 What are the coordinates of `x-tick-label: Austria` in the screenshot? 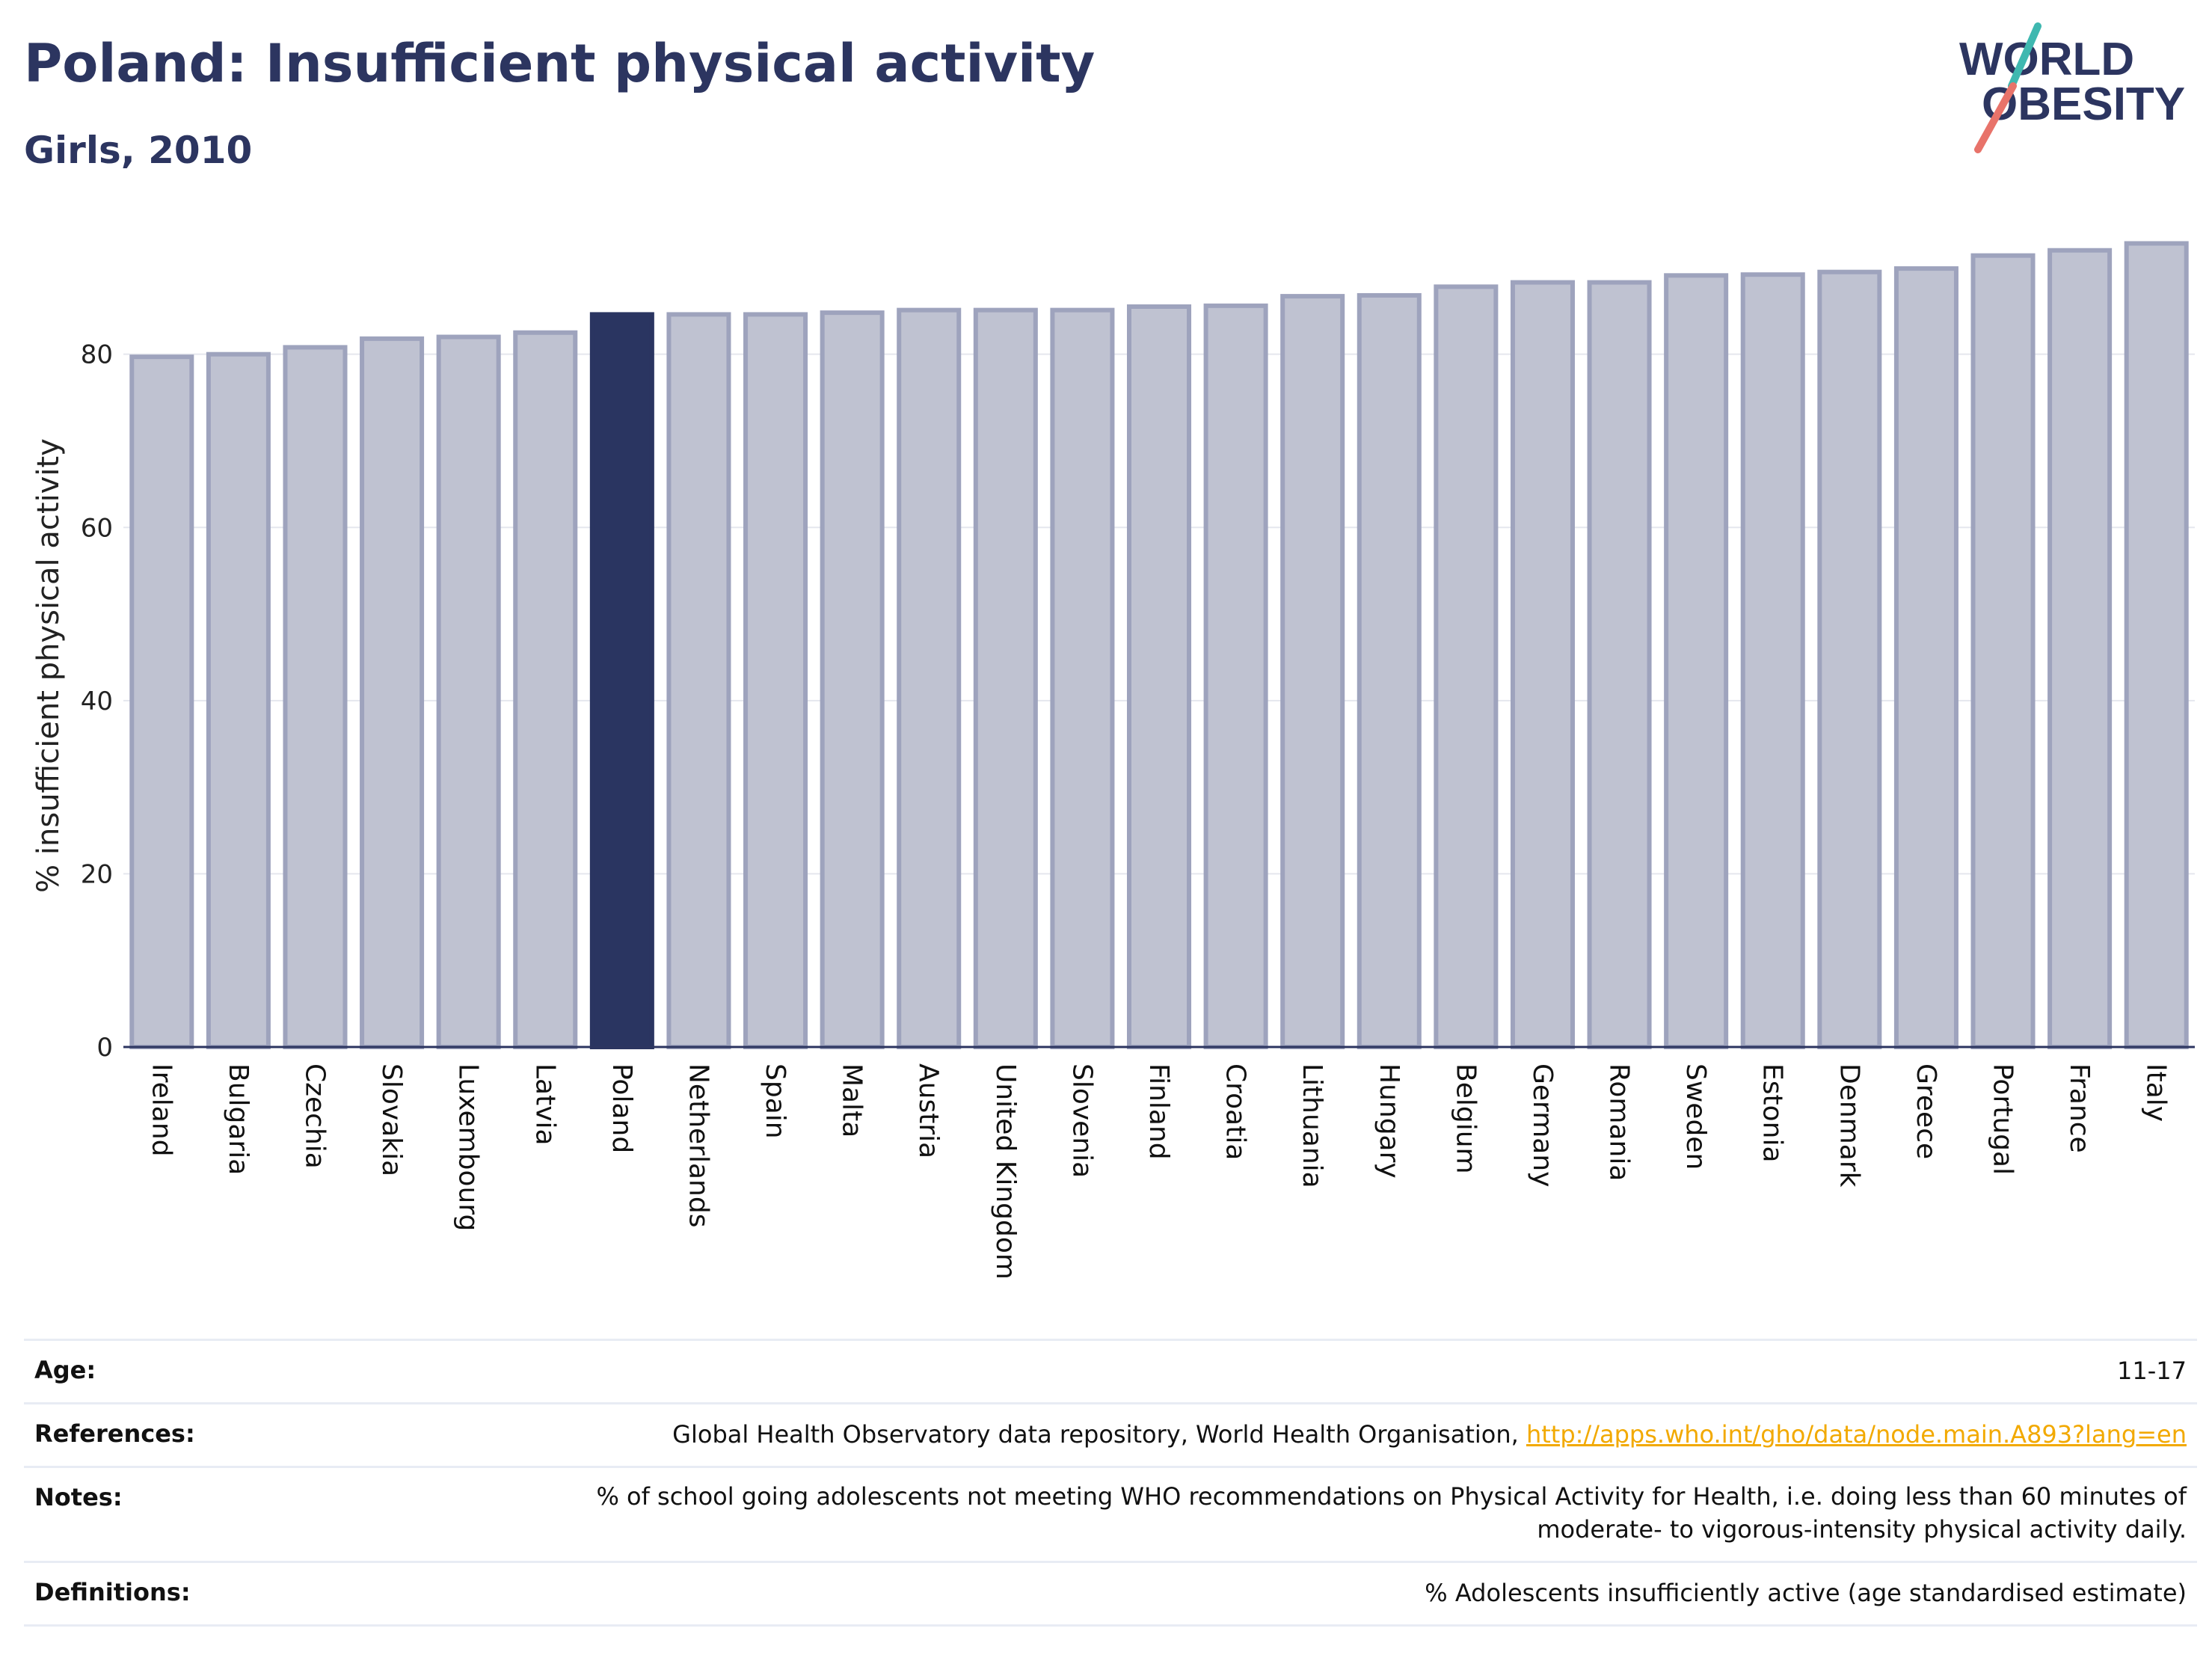 It's located at (928, 1110).